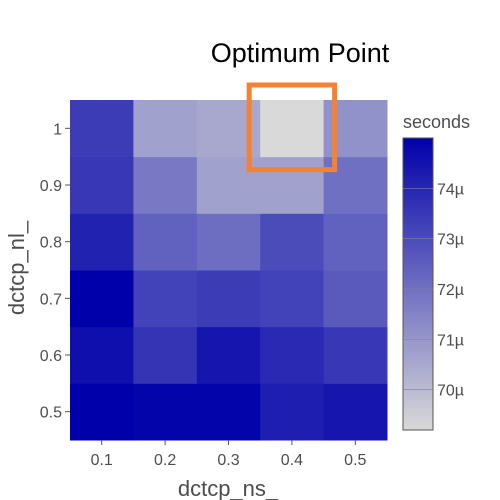 This screenshot has height=500, width=500. I want to click on x-tick-label: 0.5, so click(355, 460).